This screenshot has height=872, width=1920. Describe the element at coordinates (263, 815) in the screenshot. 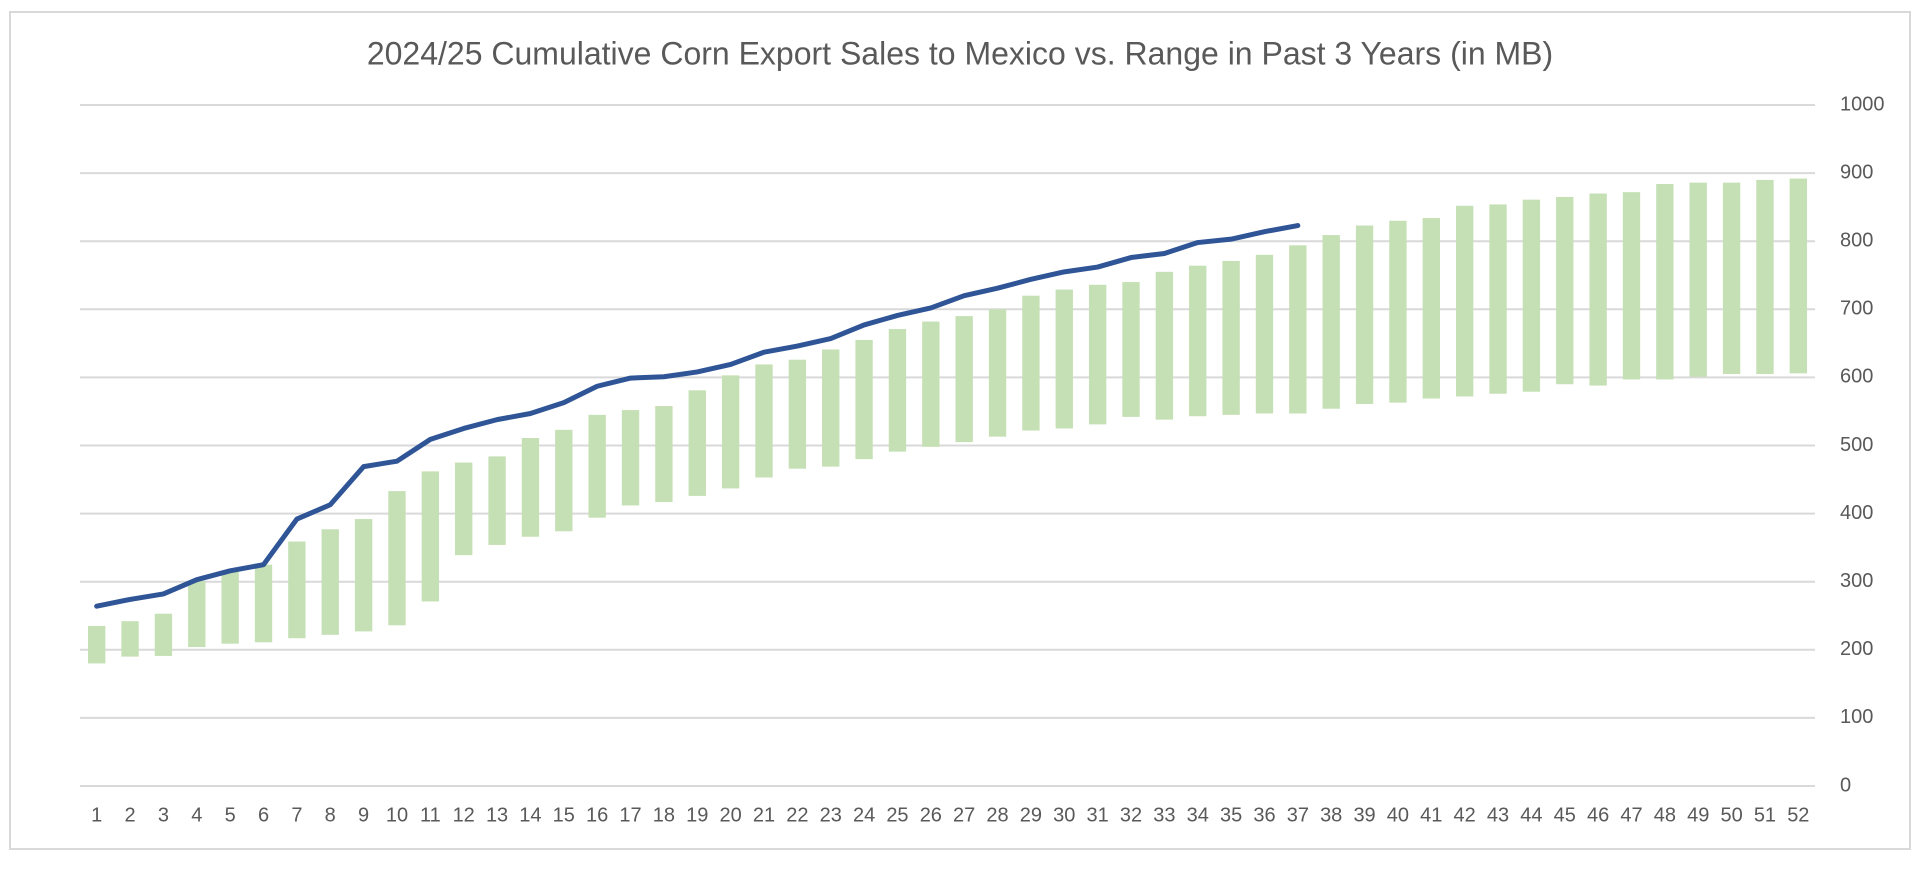

I see `x-tick-label: 6` at that location.